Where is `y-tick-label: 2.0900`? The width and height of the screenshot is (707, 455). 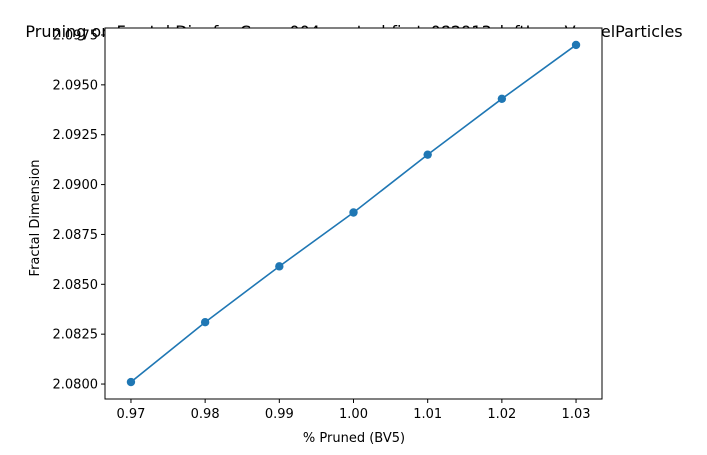 y-tick-label: 2.0900 is located at coordinates (76, 185).